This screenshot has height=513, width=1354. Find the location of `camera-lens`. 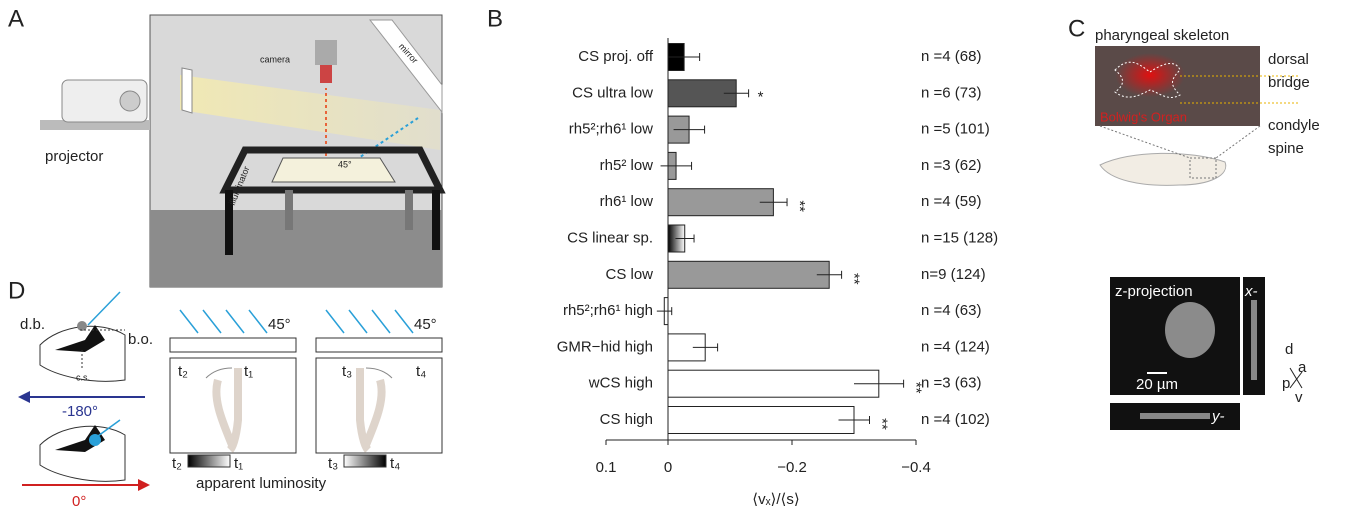

camera-lens is located at coordinates (326, 74).